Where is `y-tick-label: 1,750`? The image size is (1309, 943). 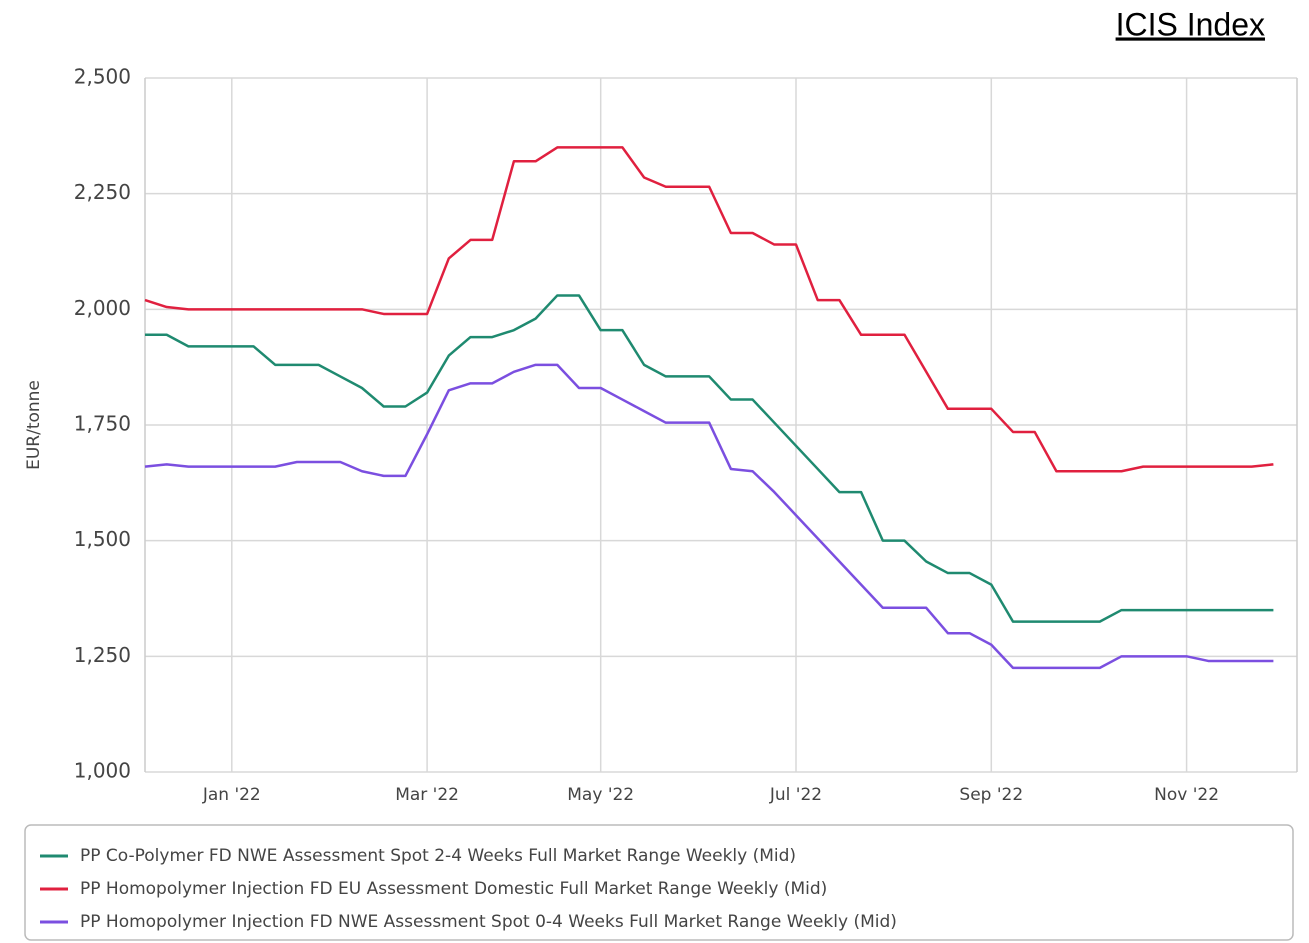 y-tick-label: 1,750 is located at coordinates (102, 424).